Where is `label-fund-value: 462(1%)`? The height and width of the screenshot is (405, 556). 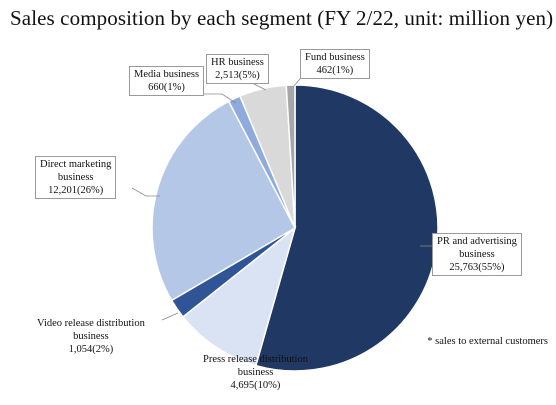 label-fund-value: 462(1%) is located at coordinates (335, 70).